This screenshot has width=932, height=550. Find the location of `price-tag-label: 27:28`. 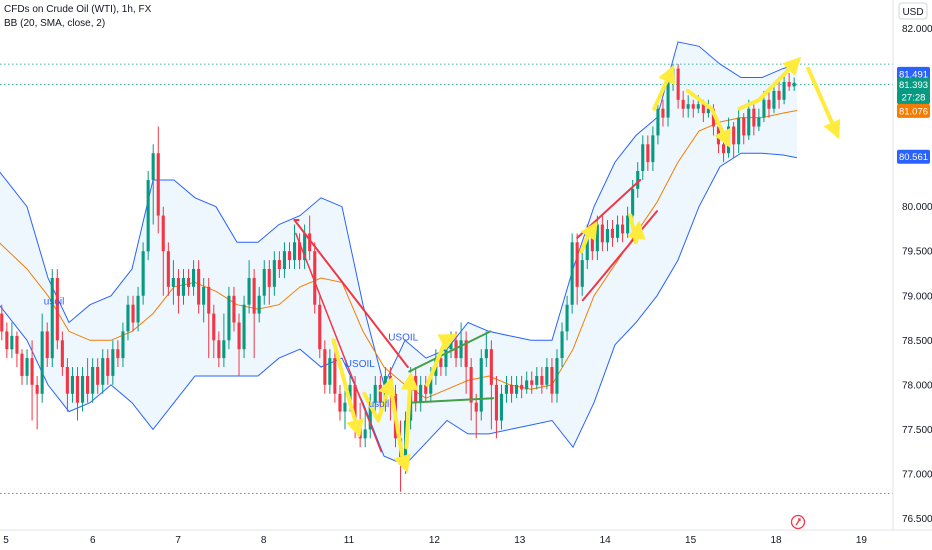

price-tag-label: 27:28 is located at coordinates (914, 98).